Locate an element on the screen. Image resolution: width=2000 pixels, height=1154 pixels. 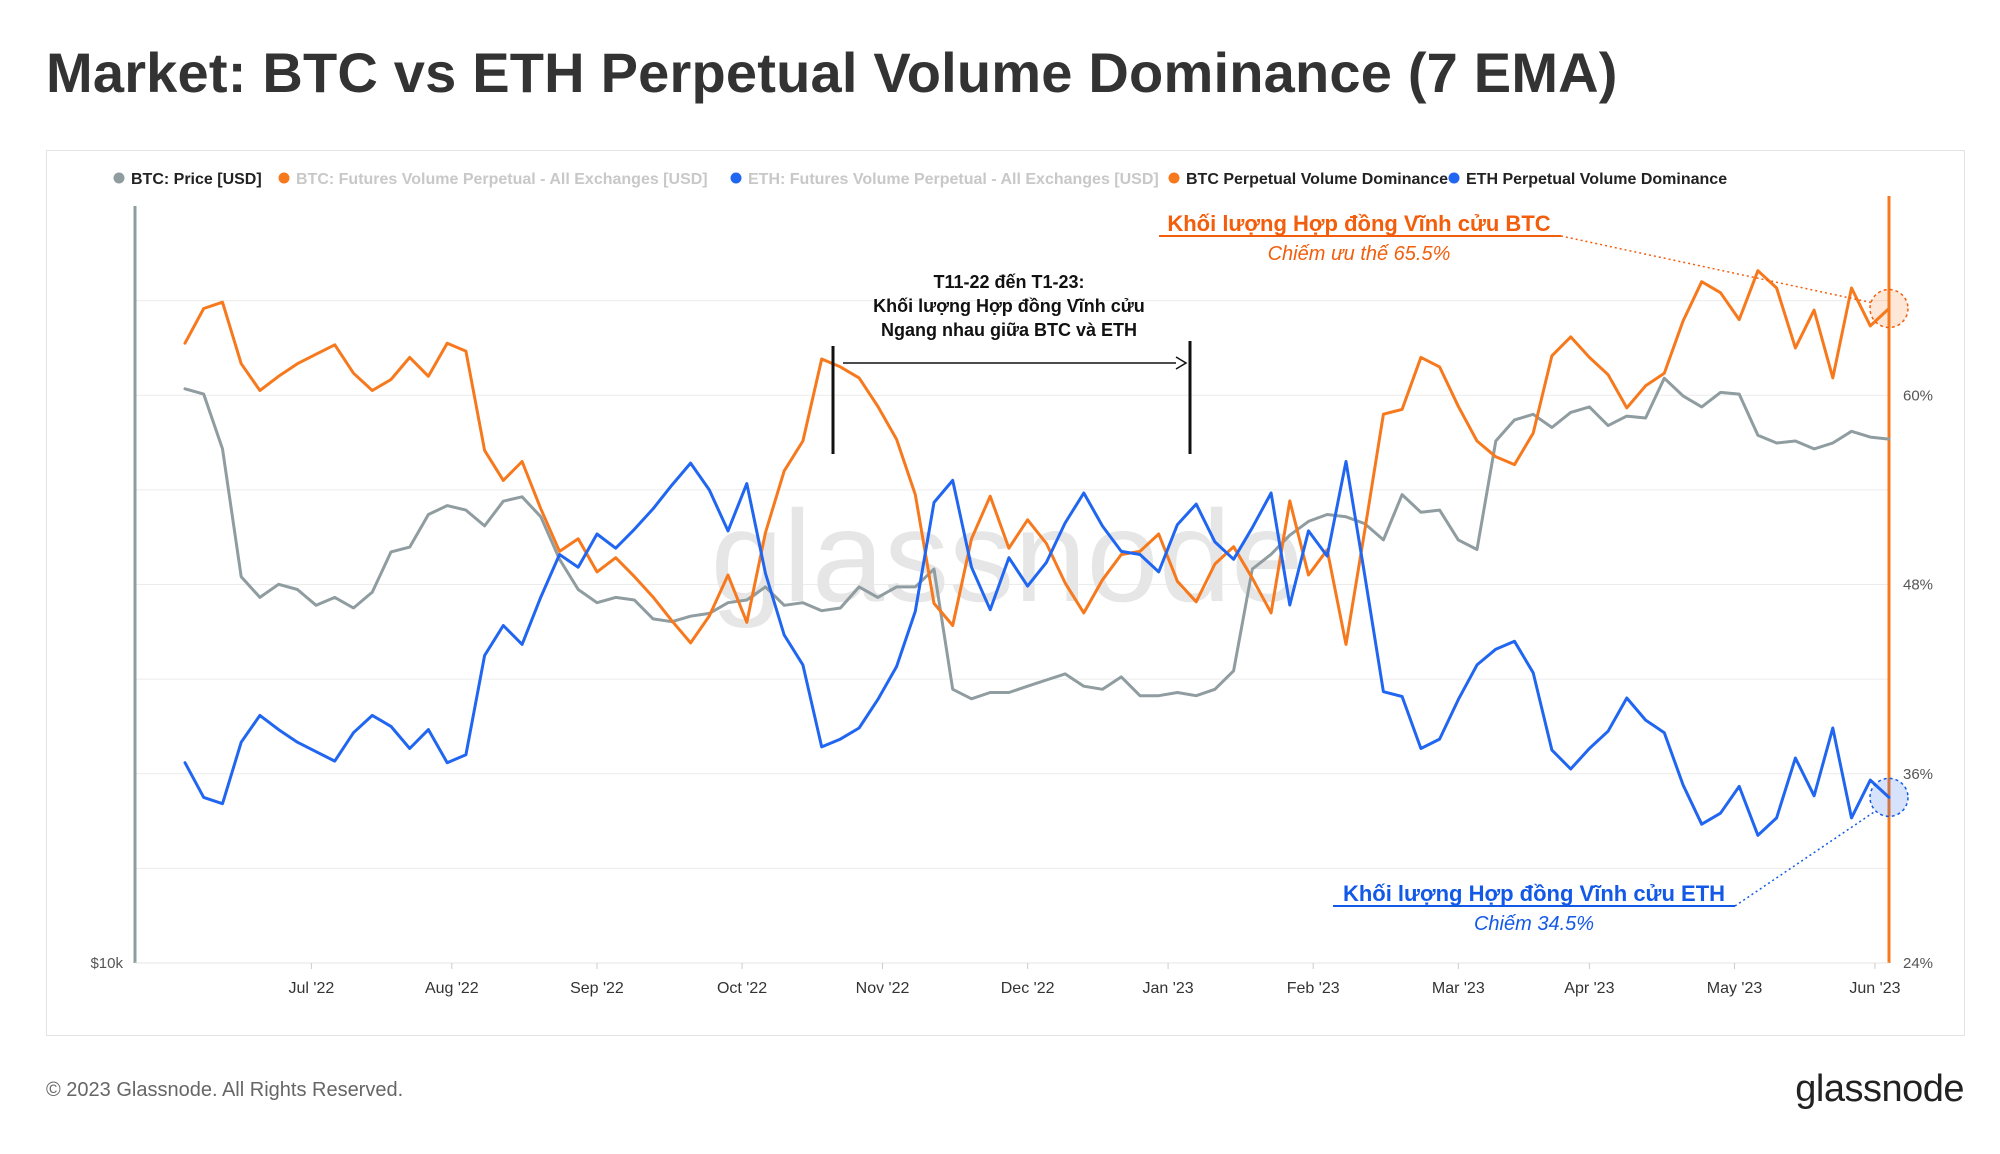
y-right-tick-label: 48% is located at coordinates (1918, 585).